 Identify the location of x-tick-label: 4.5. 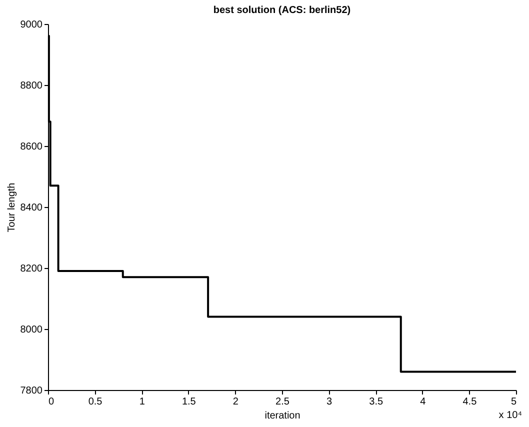
(470, 402).